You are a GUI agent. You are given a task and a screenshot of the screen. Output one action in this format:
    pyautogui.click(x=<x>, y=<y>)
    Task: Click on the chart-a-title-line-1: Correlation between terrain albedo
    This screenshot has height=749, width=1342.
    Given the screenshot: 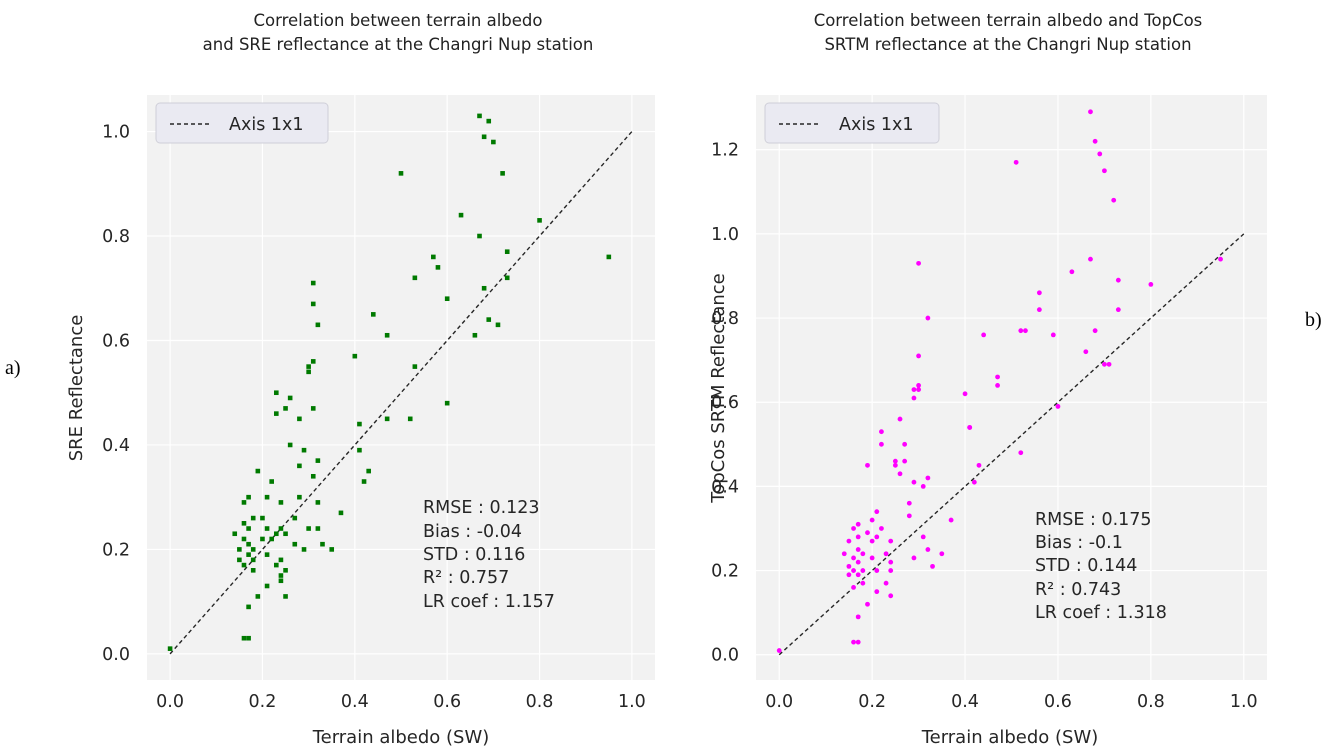 What is the action you would take?
    pyautogui.click(x=397, y=20)
    